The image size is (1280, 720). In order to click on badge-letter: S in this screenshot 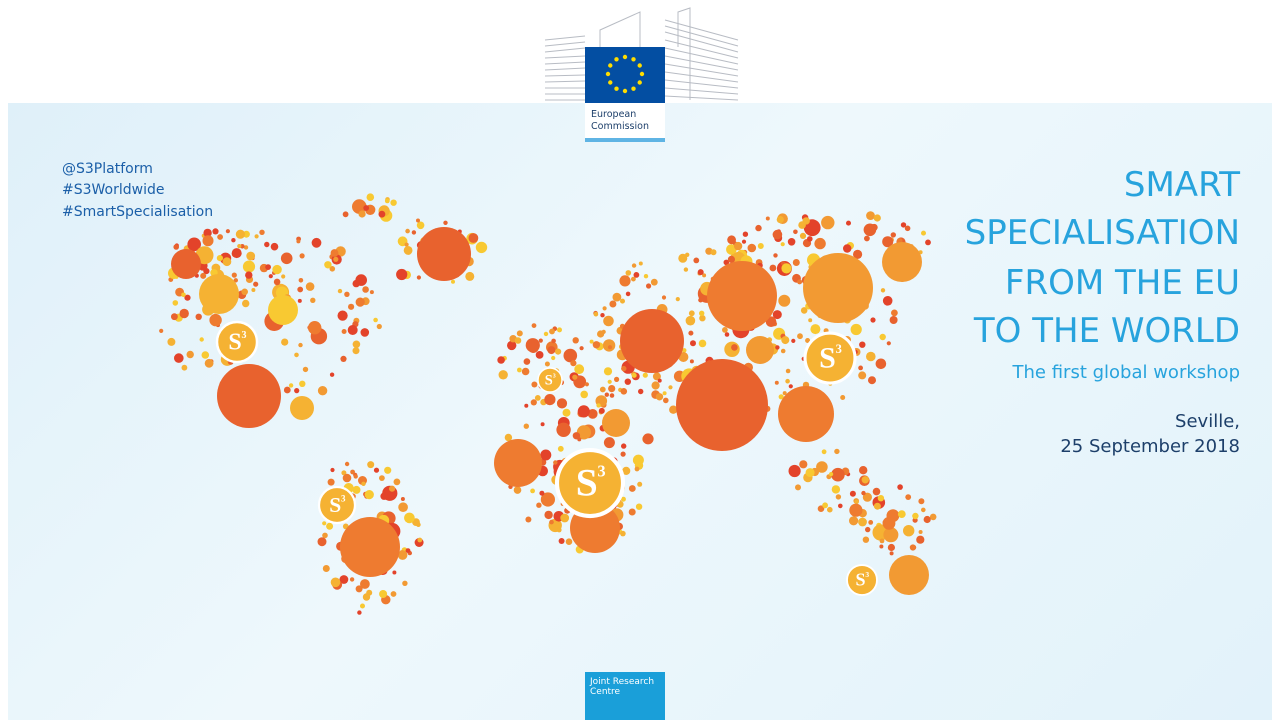, I will do `click(860, 580)`.